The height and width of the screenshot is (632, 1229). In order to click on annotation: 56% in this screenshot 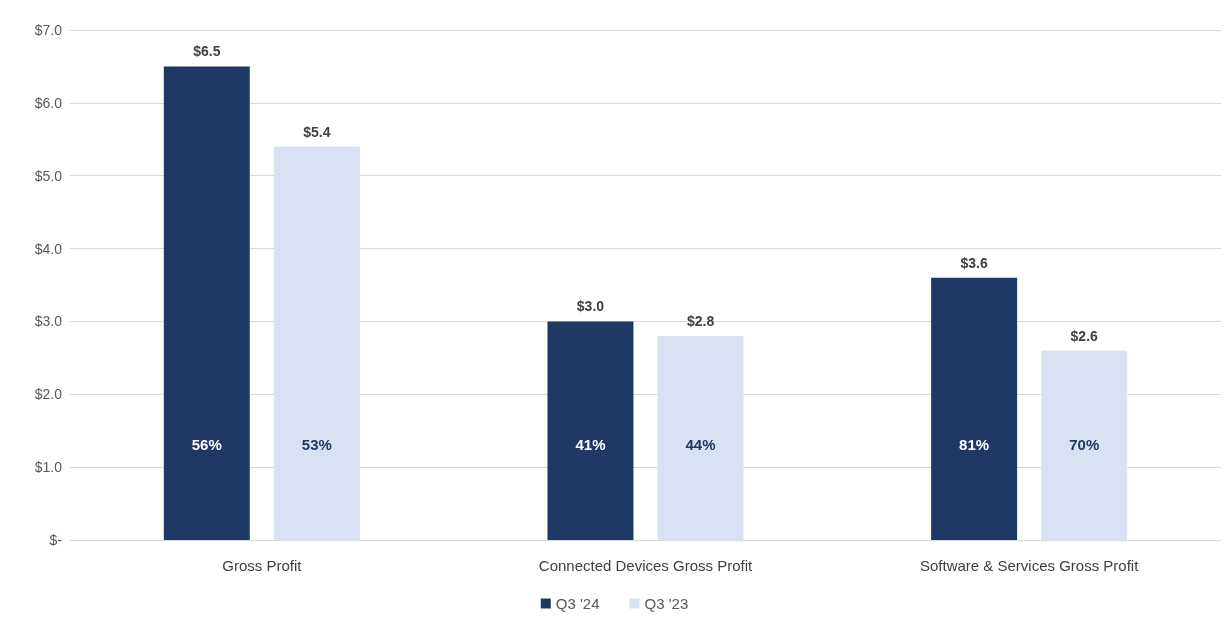, I will do `click(206, 444)`.